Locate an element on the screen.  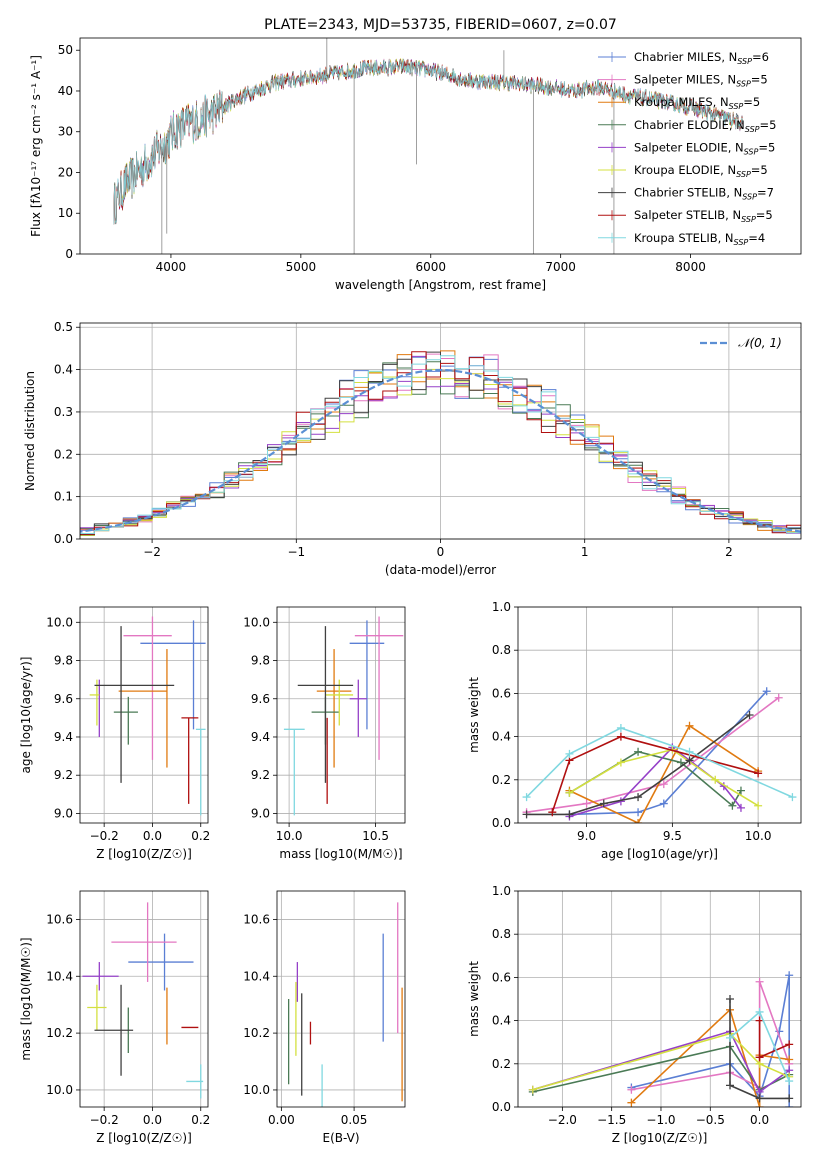
tick-label-y: 0.4 is located at coordinates (501, 737).